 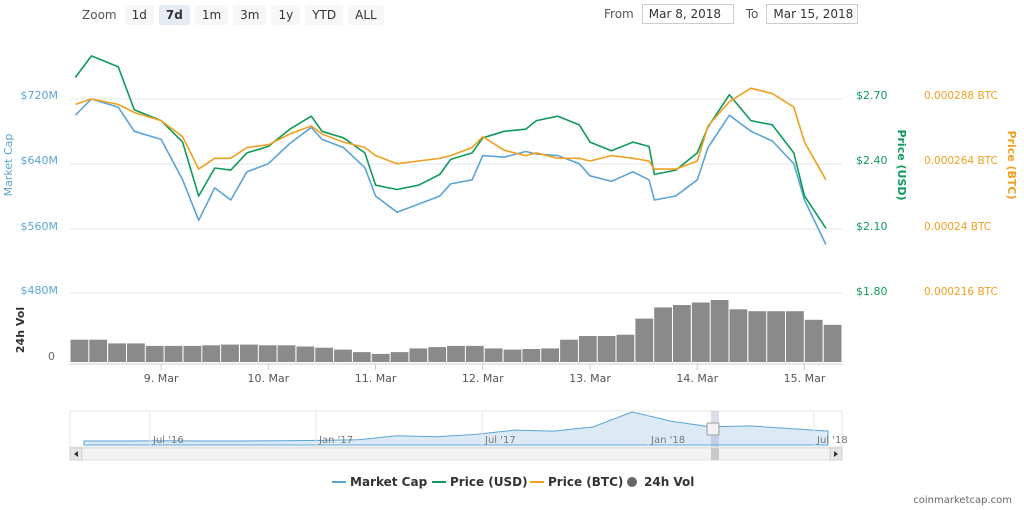 What do you see at coordinates (456, 331) in the screenshot?
I see `volume-bars` at bounding box center [456, 331].